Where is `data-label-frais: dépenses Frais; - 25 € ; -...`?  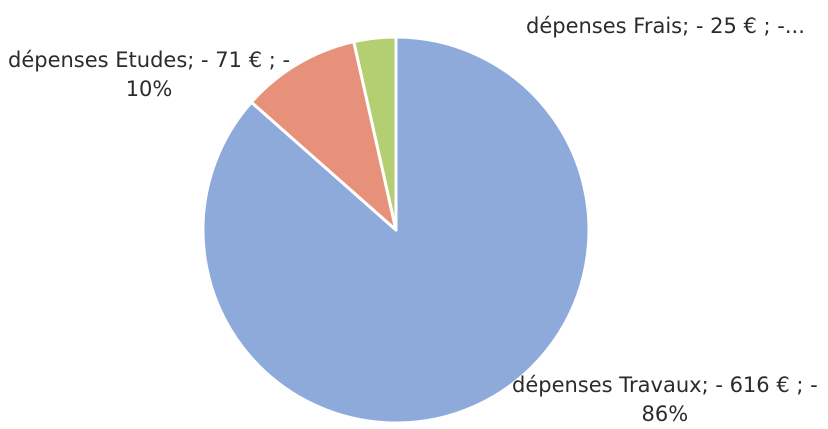 data-label-frais: dépenses Frais; - 25 € ; -... is located at coordinates (665, 26).